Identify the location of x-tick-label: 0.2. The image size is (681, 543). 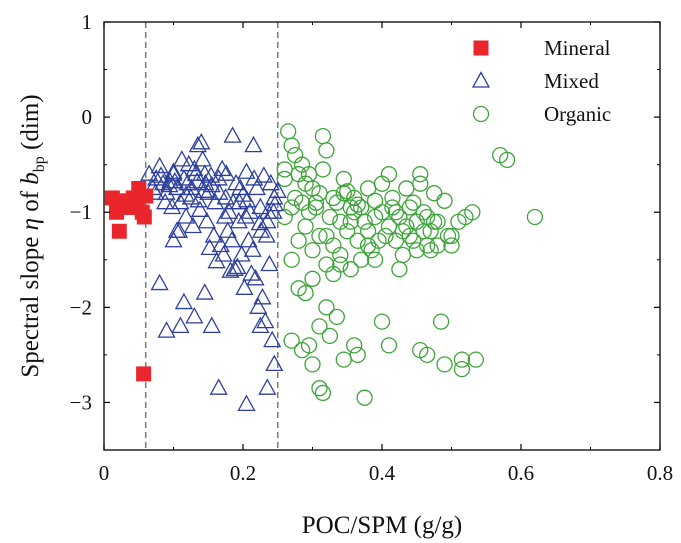
(243, 473).